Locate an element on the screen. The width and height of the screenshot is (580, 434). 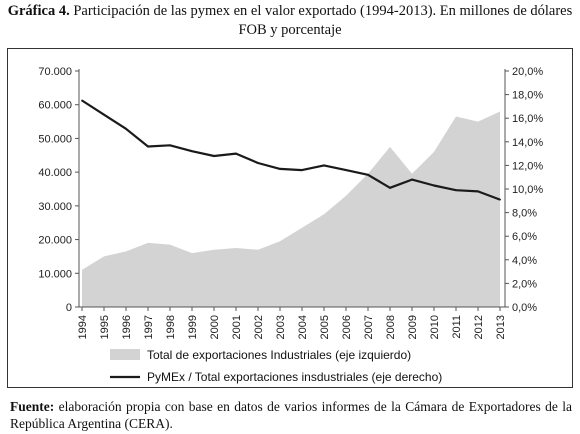
left-tick-label: 60.000 is located at coordinates (55, 106).